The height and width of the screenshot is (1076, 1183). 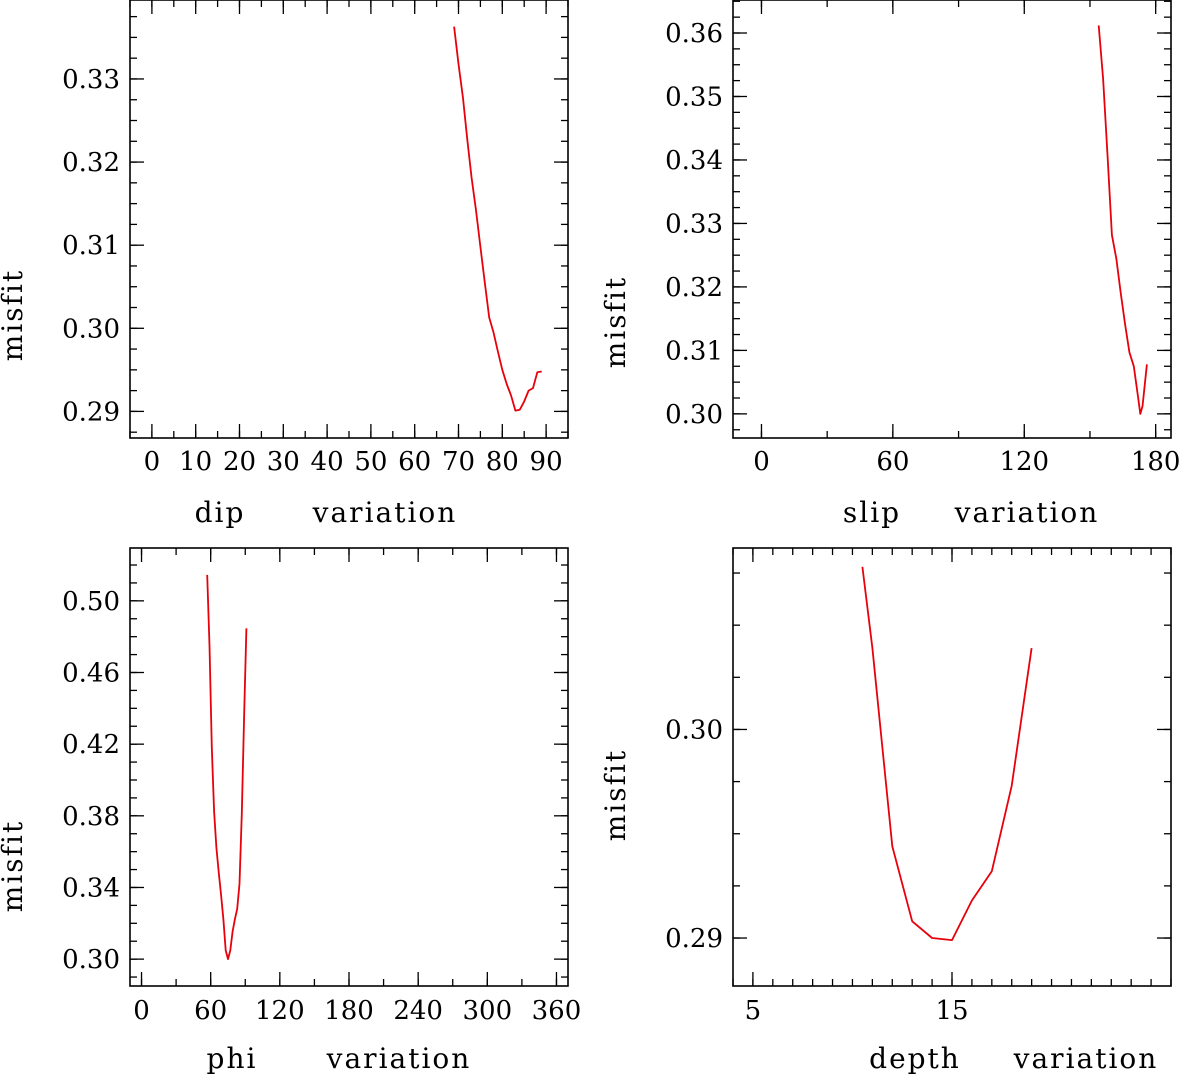 I want to click on slip-x-tick-label: 60, so click(x=892, y=462).